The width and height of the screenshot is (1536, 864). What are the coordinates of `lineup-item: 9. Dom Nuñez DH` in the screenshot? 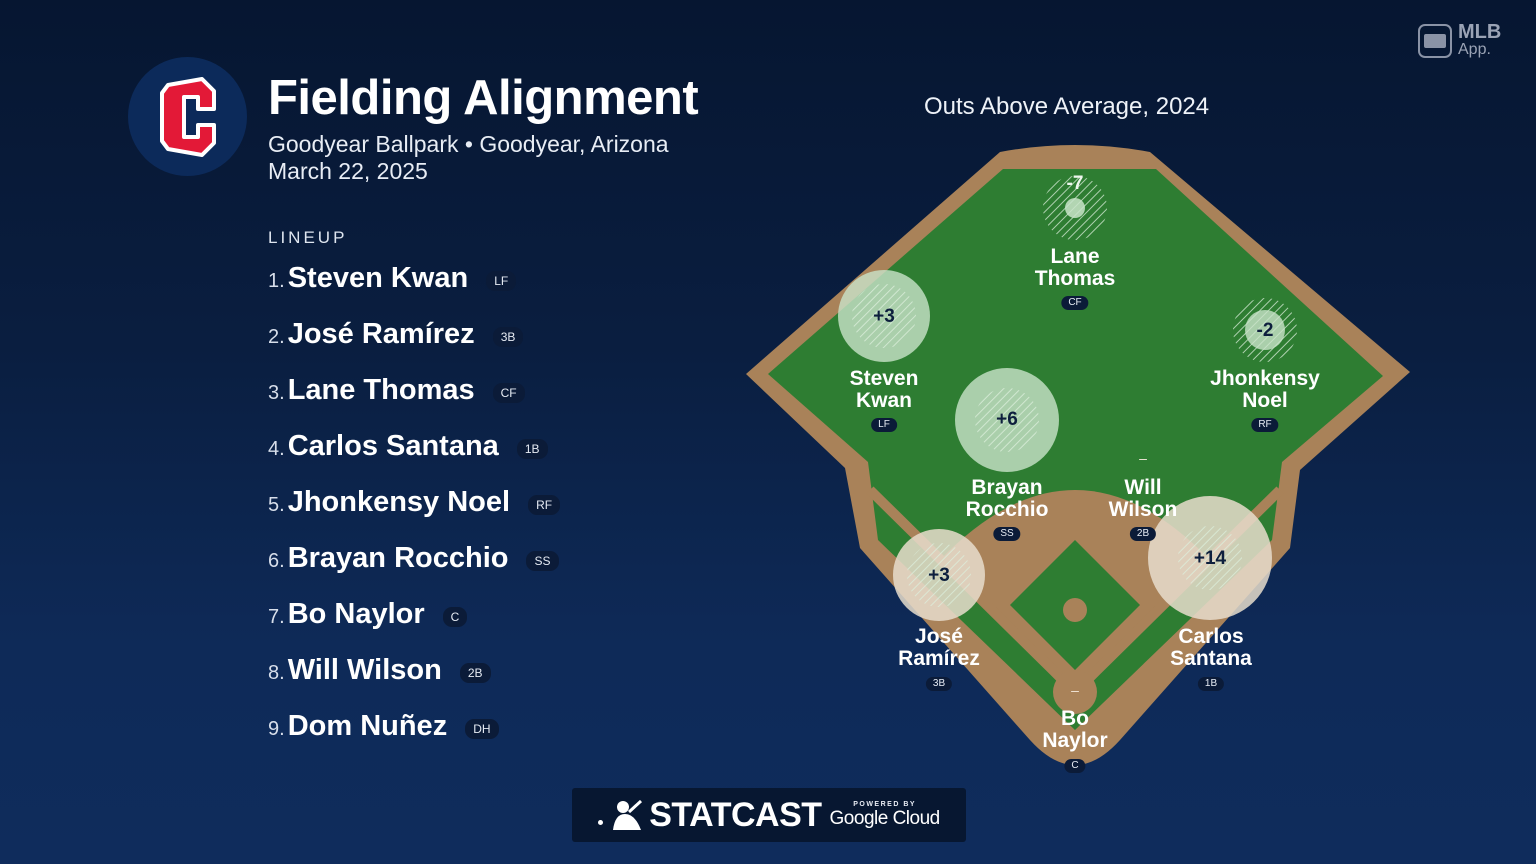 It's located at (383, 726).